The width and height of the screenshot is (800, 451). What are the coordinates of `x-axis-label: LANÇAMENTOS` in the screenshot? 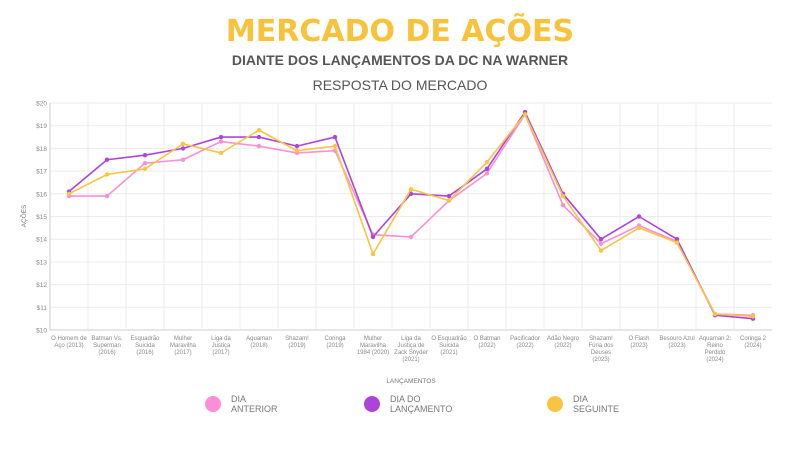 It's located at (411, 381).